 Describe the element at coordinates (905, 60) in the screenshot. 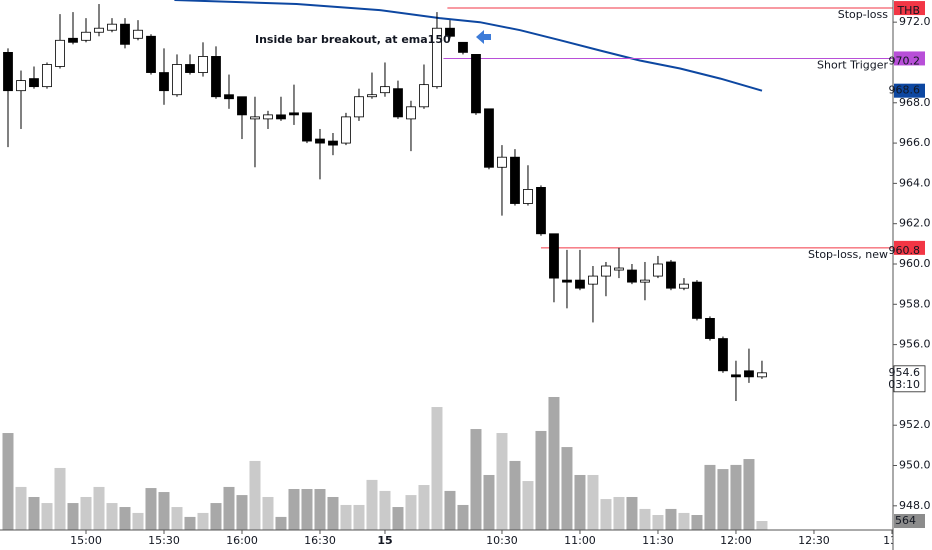

I see `price-tag-label: 970.2` at that location.